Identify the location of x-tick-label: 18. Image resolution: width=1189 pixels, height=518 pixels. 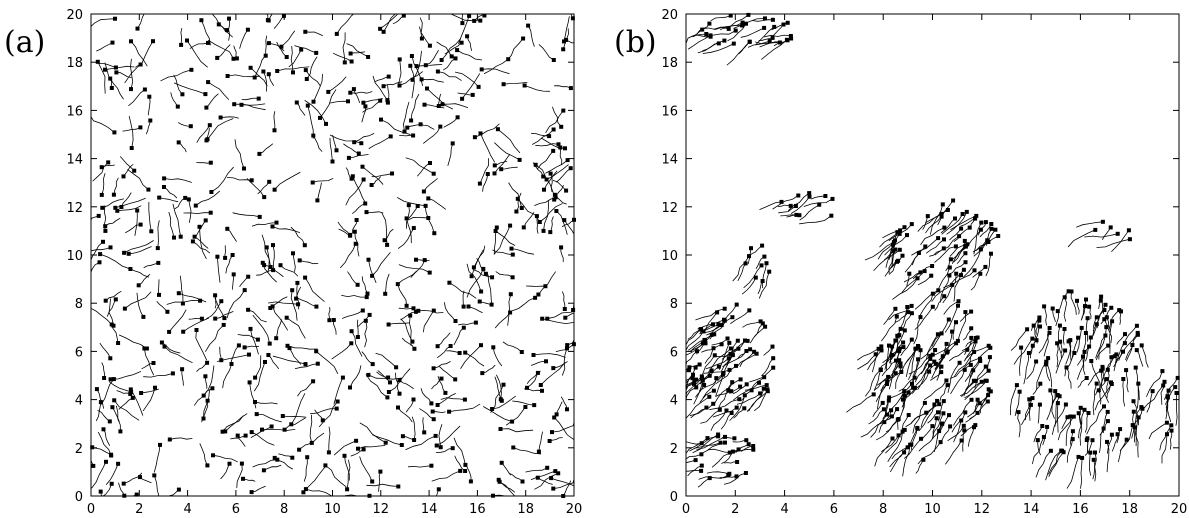
(525, 509).